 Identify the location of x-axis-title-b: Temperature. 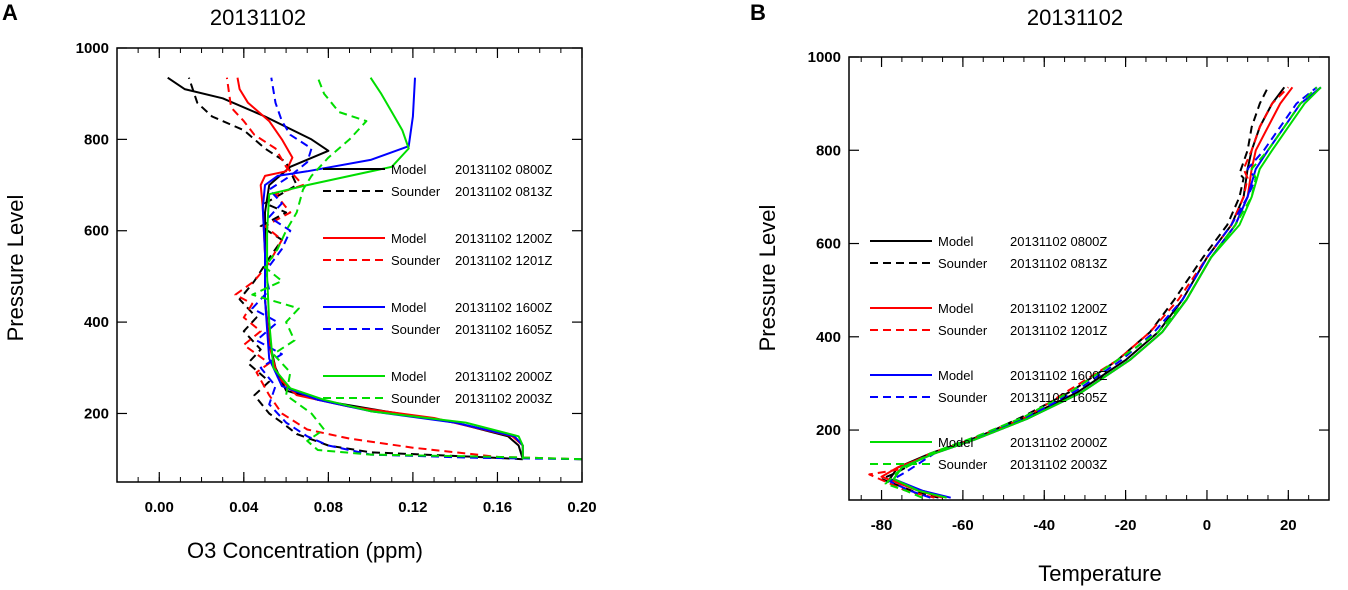
(1100, 573).